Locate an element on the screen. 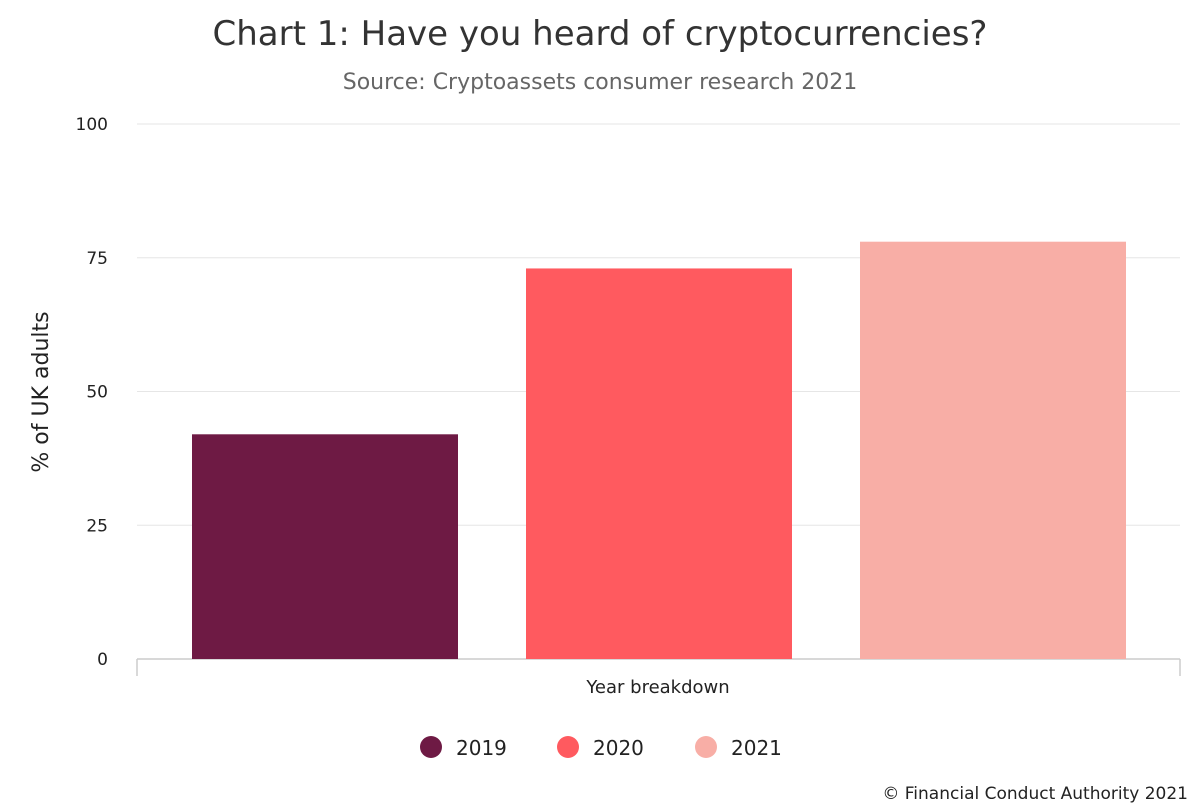 The height and width of the screenshot is (804, 1200). x-axis-title: Year breakdown is located at coordinates (657, 687).